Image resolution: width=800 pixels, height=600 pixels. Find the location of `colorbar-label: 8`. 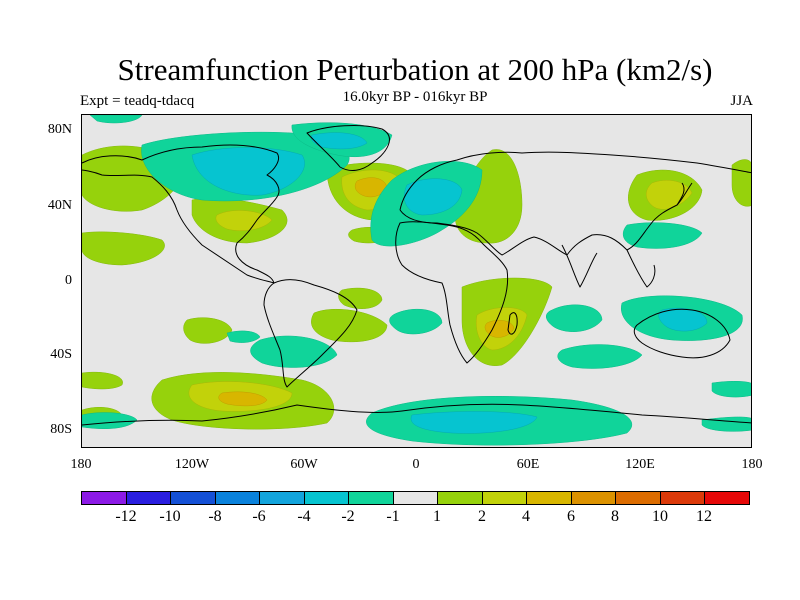

colorbar-label: 8 is located at coordinates (615, 516).